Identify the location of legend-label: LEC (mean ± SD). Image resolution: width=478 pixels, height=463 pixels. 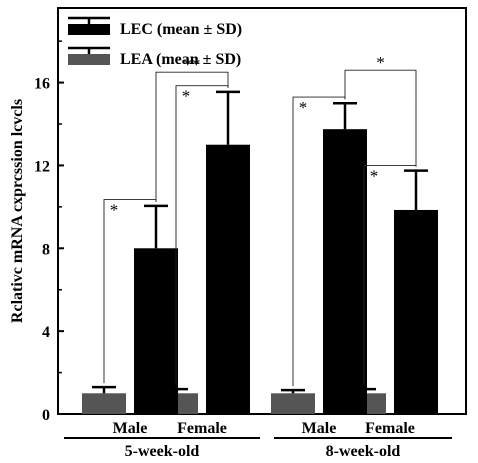
(181, 29).